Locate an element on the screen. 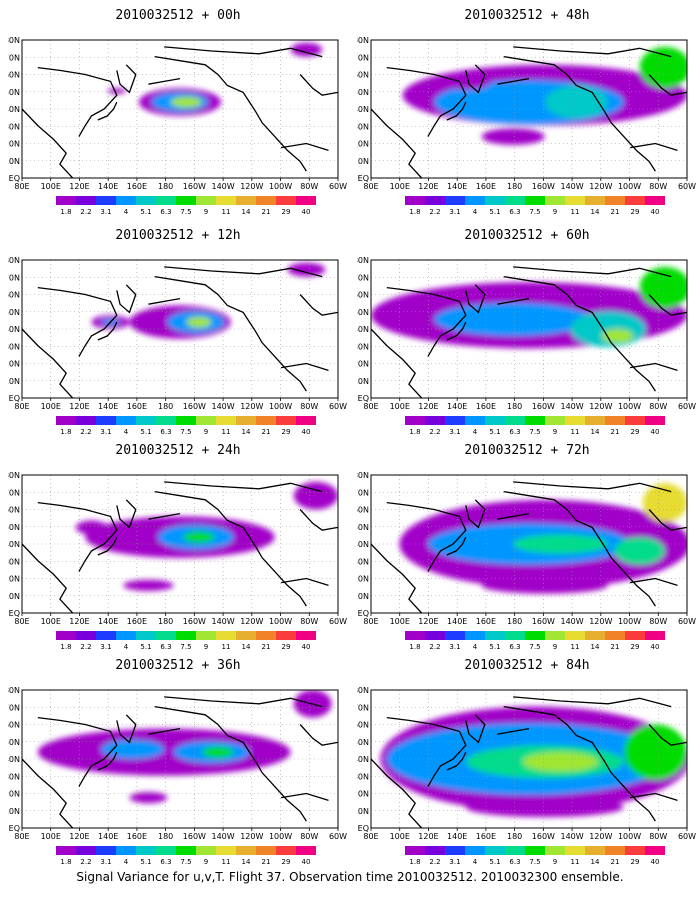 This screenshot has width=700, height=900. colorbar-label: 4 is located at coordinates (126, 646).